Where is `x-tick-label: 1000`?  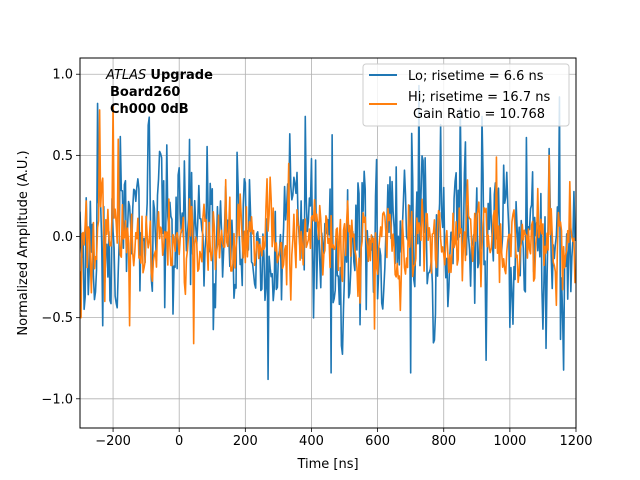
x-tick-label: 1000 is located at coordinates (509, 441).